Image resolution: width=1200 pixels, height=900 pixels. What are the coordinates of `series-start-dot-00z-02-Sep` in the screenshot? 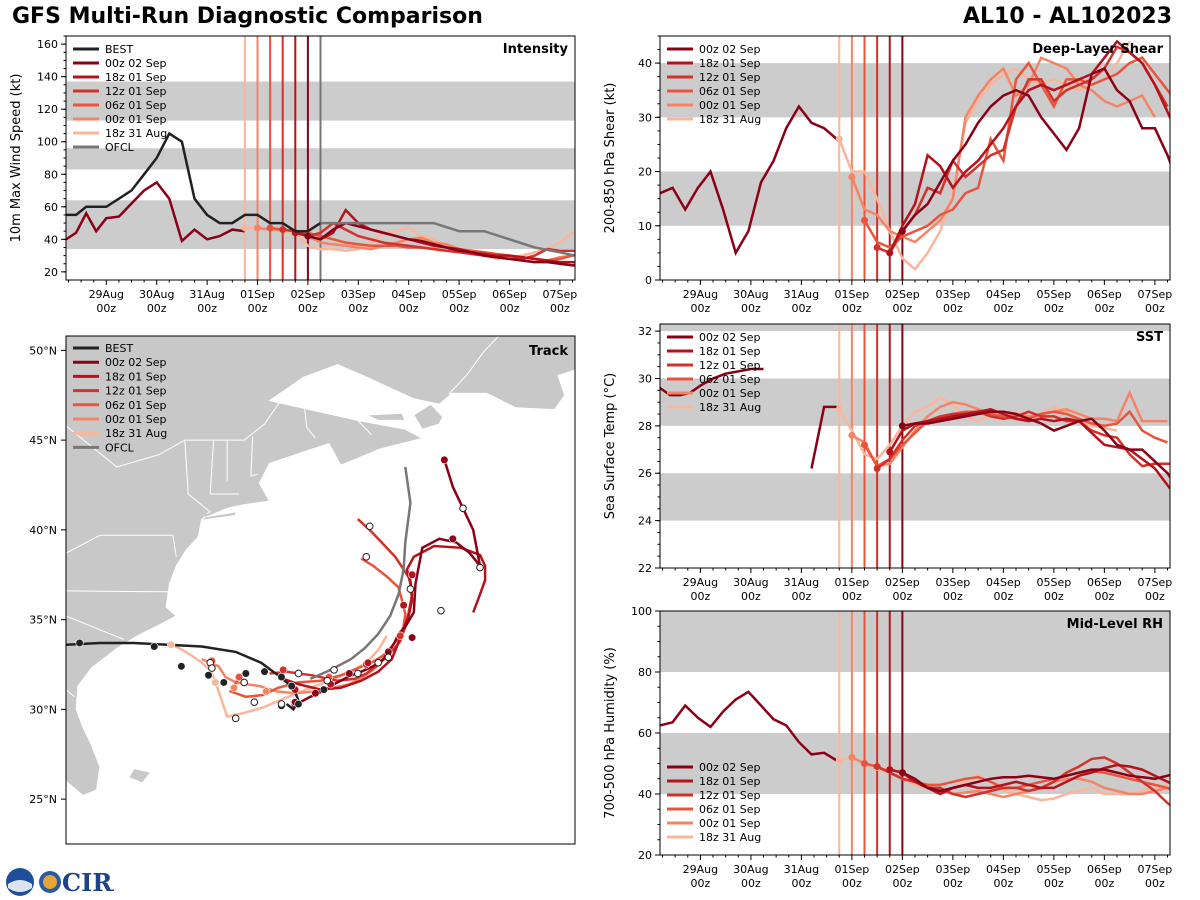 It's located at (902, 773).